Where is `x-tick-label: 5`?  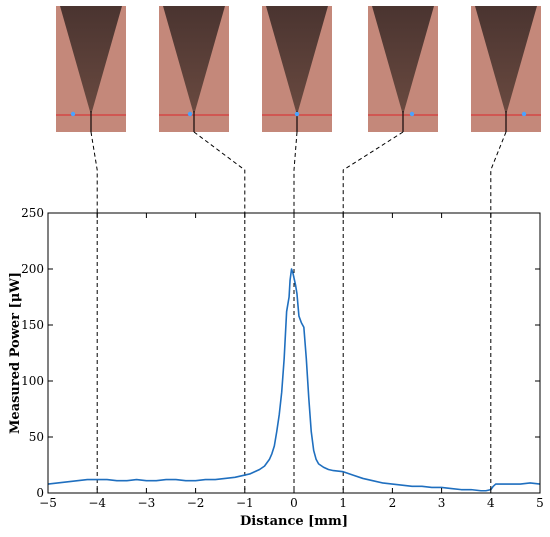
x-tick-label: 5 is located at coordinates (540, 503).